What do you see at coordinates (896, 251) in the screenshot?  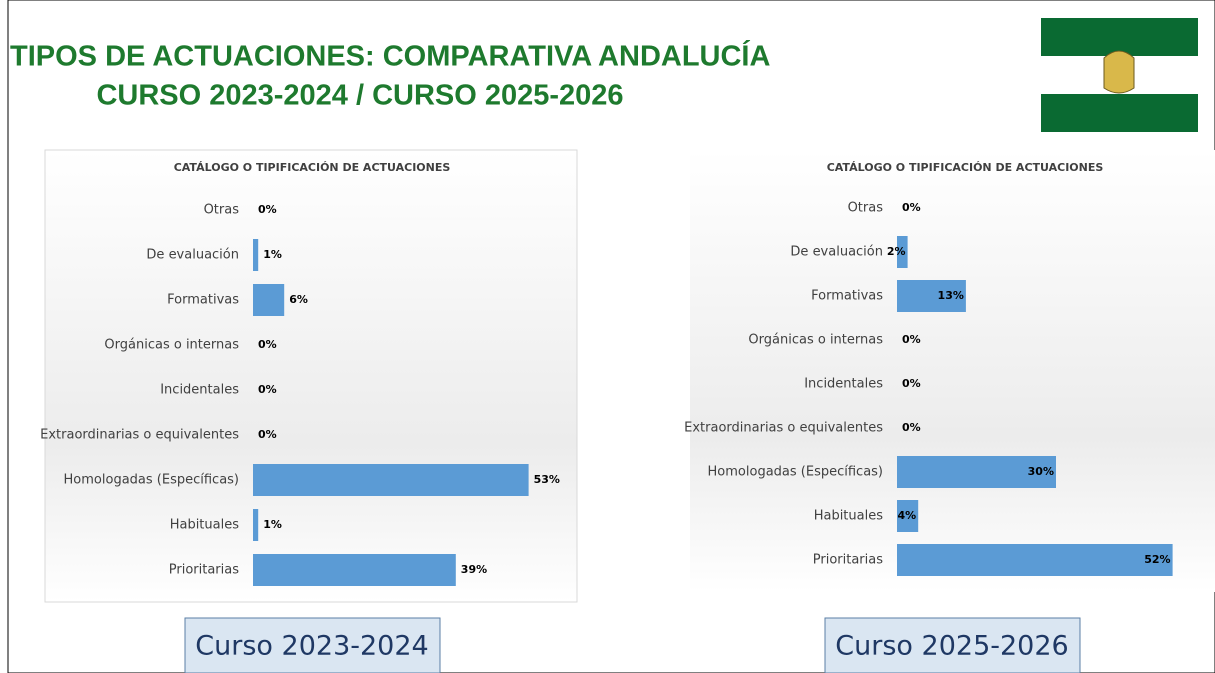 I see `value-label: 2%` at bounding box center [896, 251].